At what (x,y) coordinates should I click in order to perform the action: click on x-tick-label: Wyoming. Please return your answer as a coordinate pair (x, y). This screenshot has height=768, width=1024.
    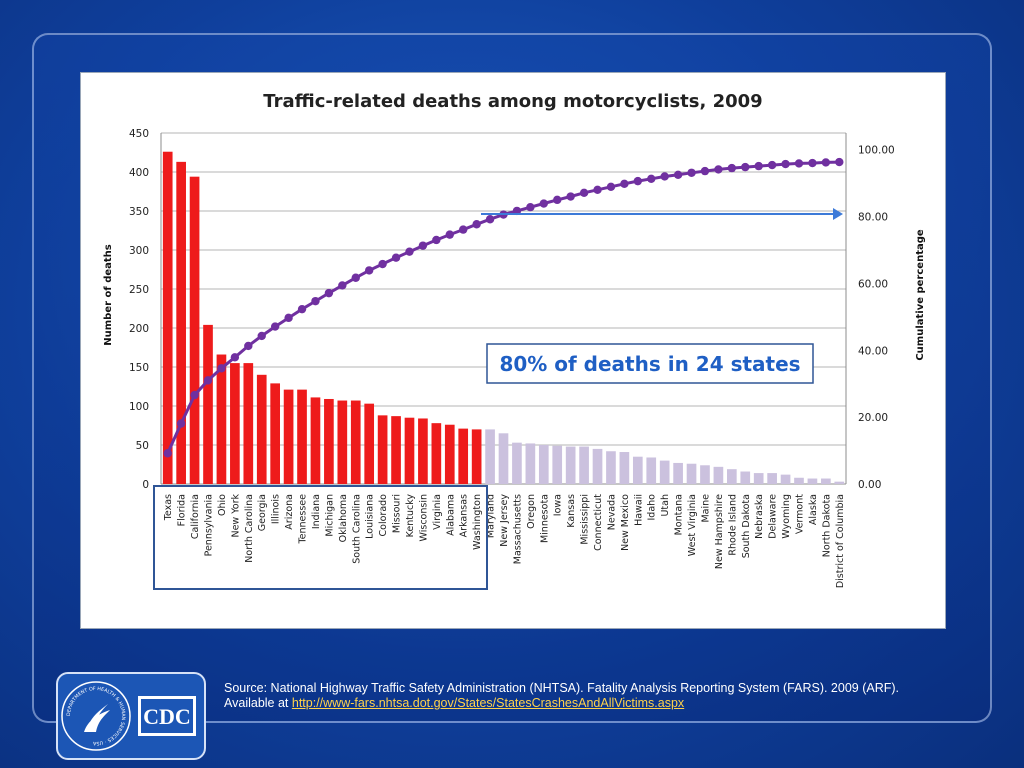
    Looking at the image, I should click on (786, 516).